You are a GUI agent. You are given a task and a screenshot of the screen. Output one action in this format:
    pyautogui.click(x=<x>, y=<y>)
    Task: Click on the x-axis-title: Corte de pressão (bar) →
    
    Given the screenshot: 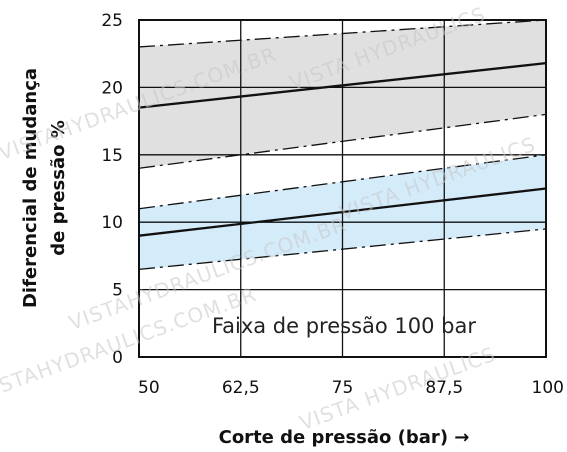 What is the action you would take?
    pyautogui.click(x=344, y=437)
    